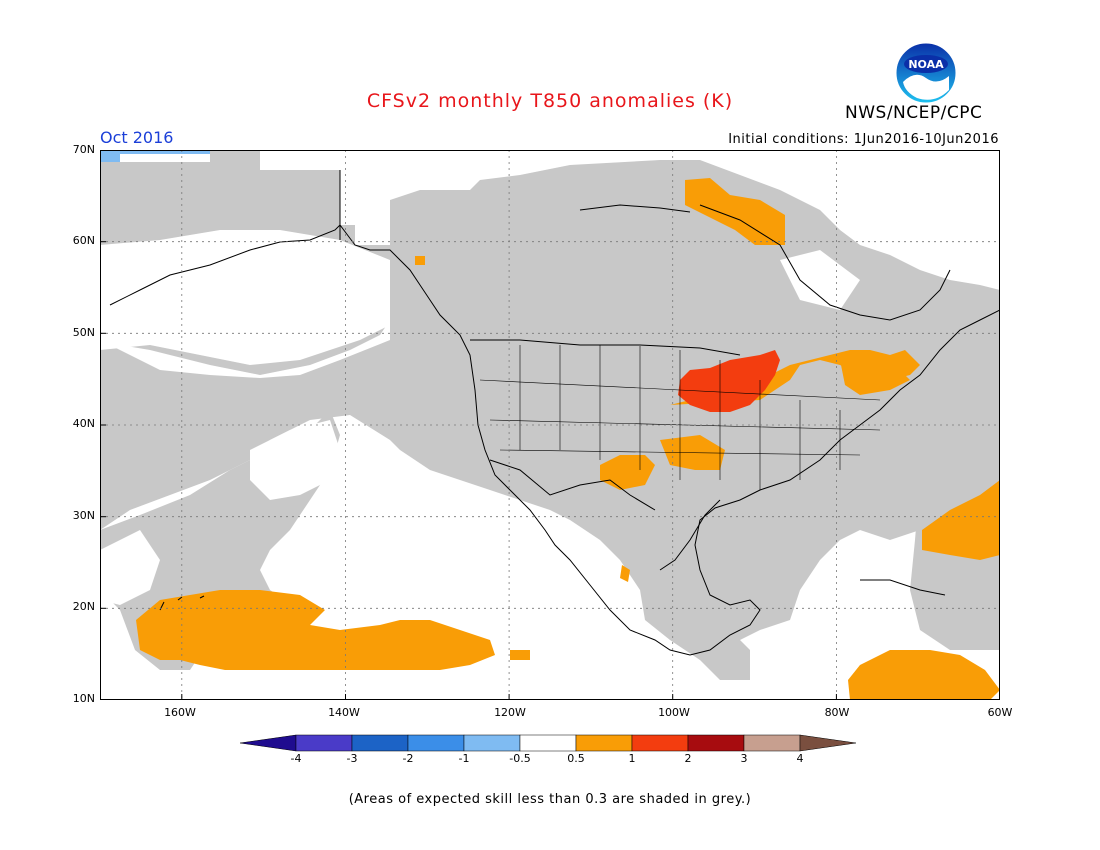 This screenshot has height=850, width=1100. What do you see at coordinates (520, 758) in the screenshot?
I see `colorbar-tick-label: -0.5` at bounding box center [520, 758].